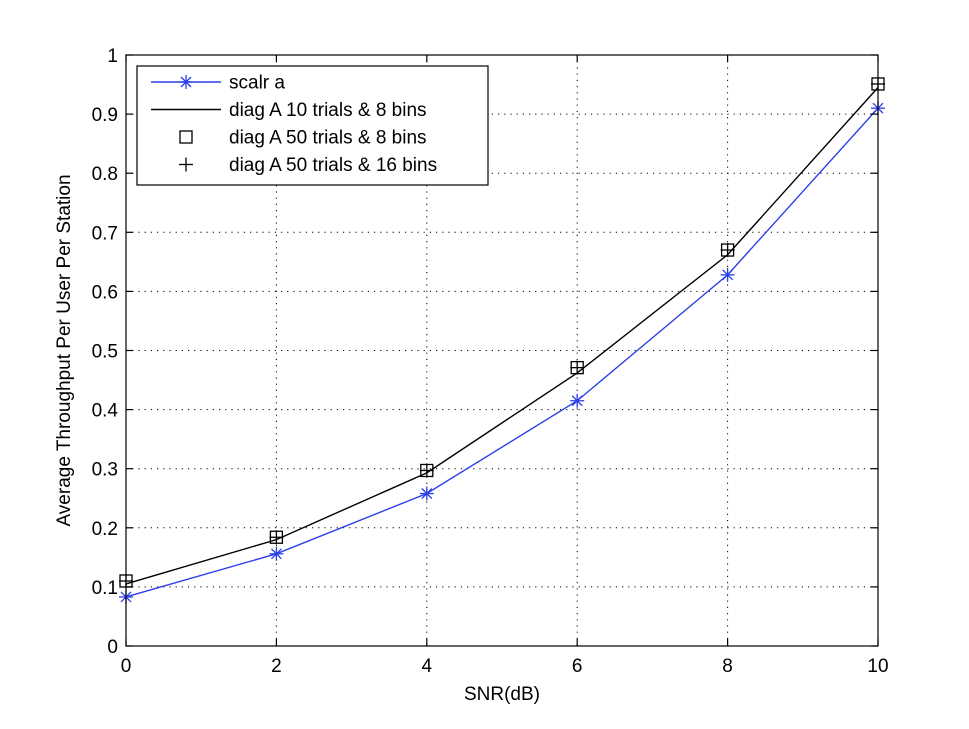  I want to click on legend-item-2: diag A 10 trials & 8 bins, so click(289, 110).